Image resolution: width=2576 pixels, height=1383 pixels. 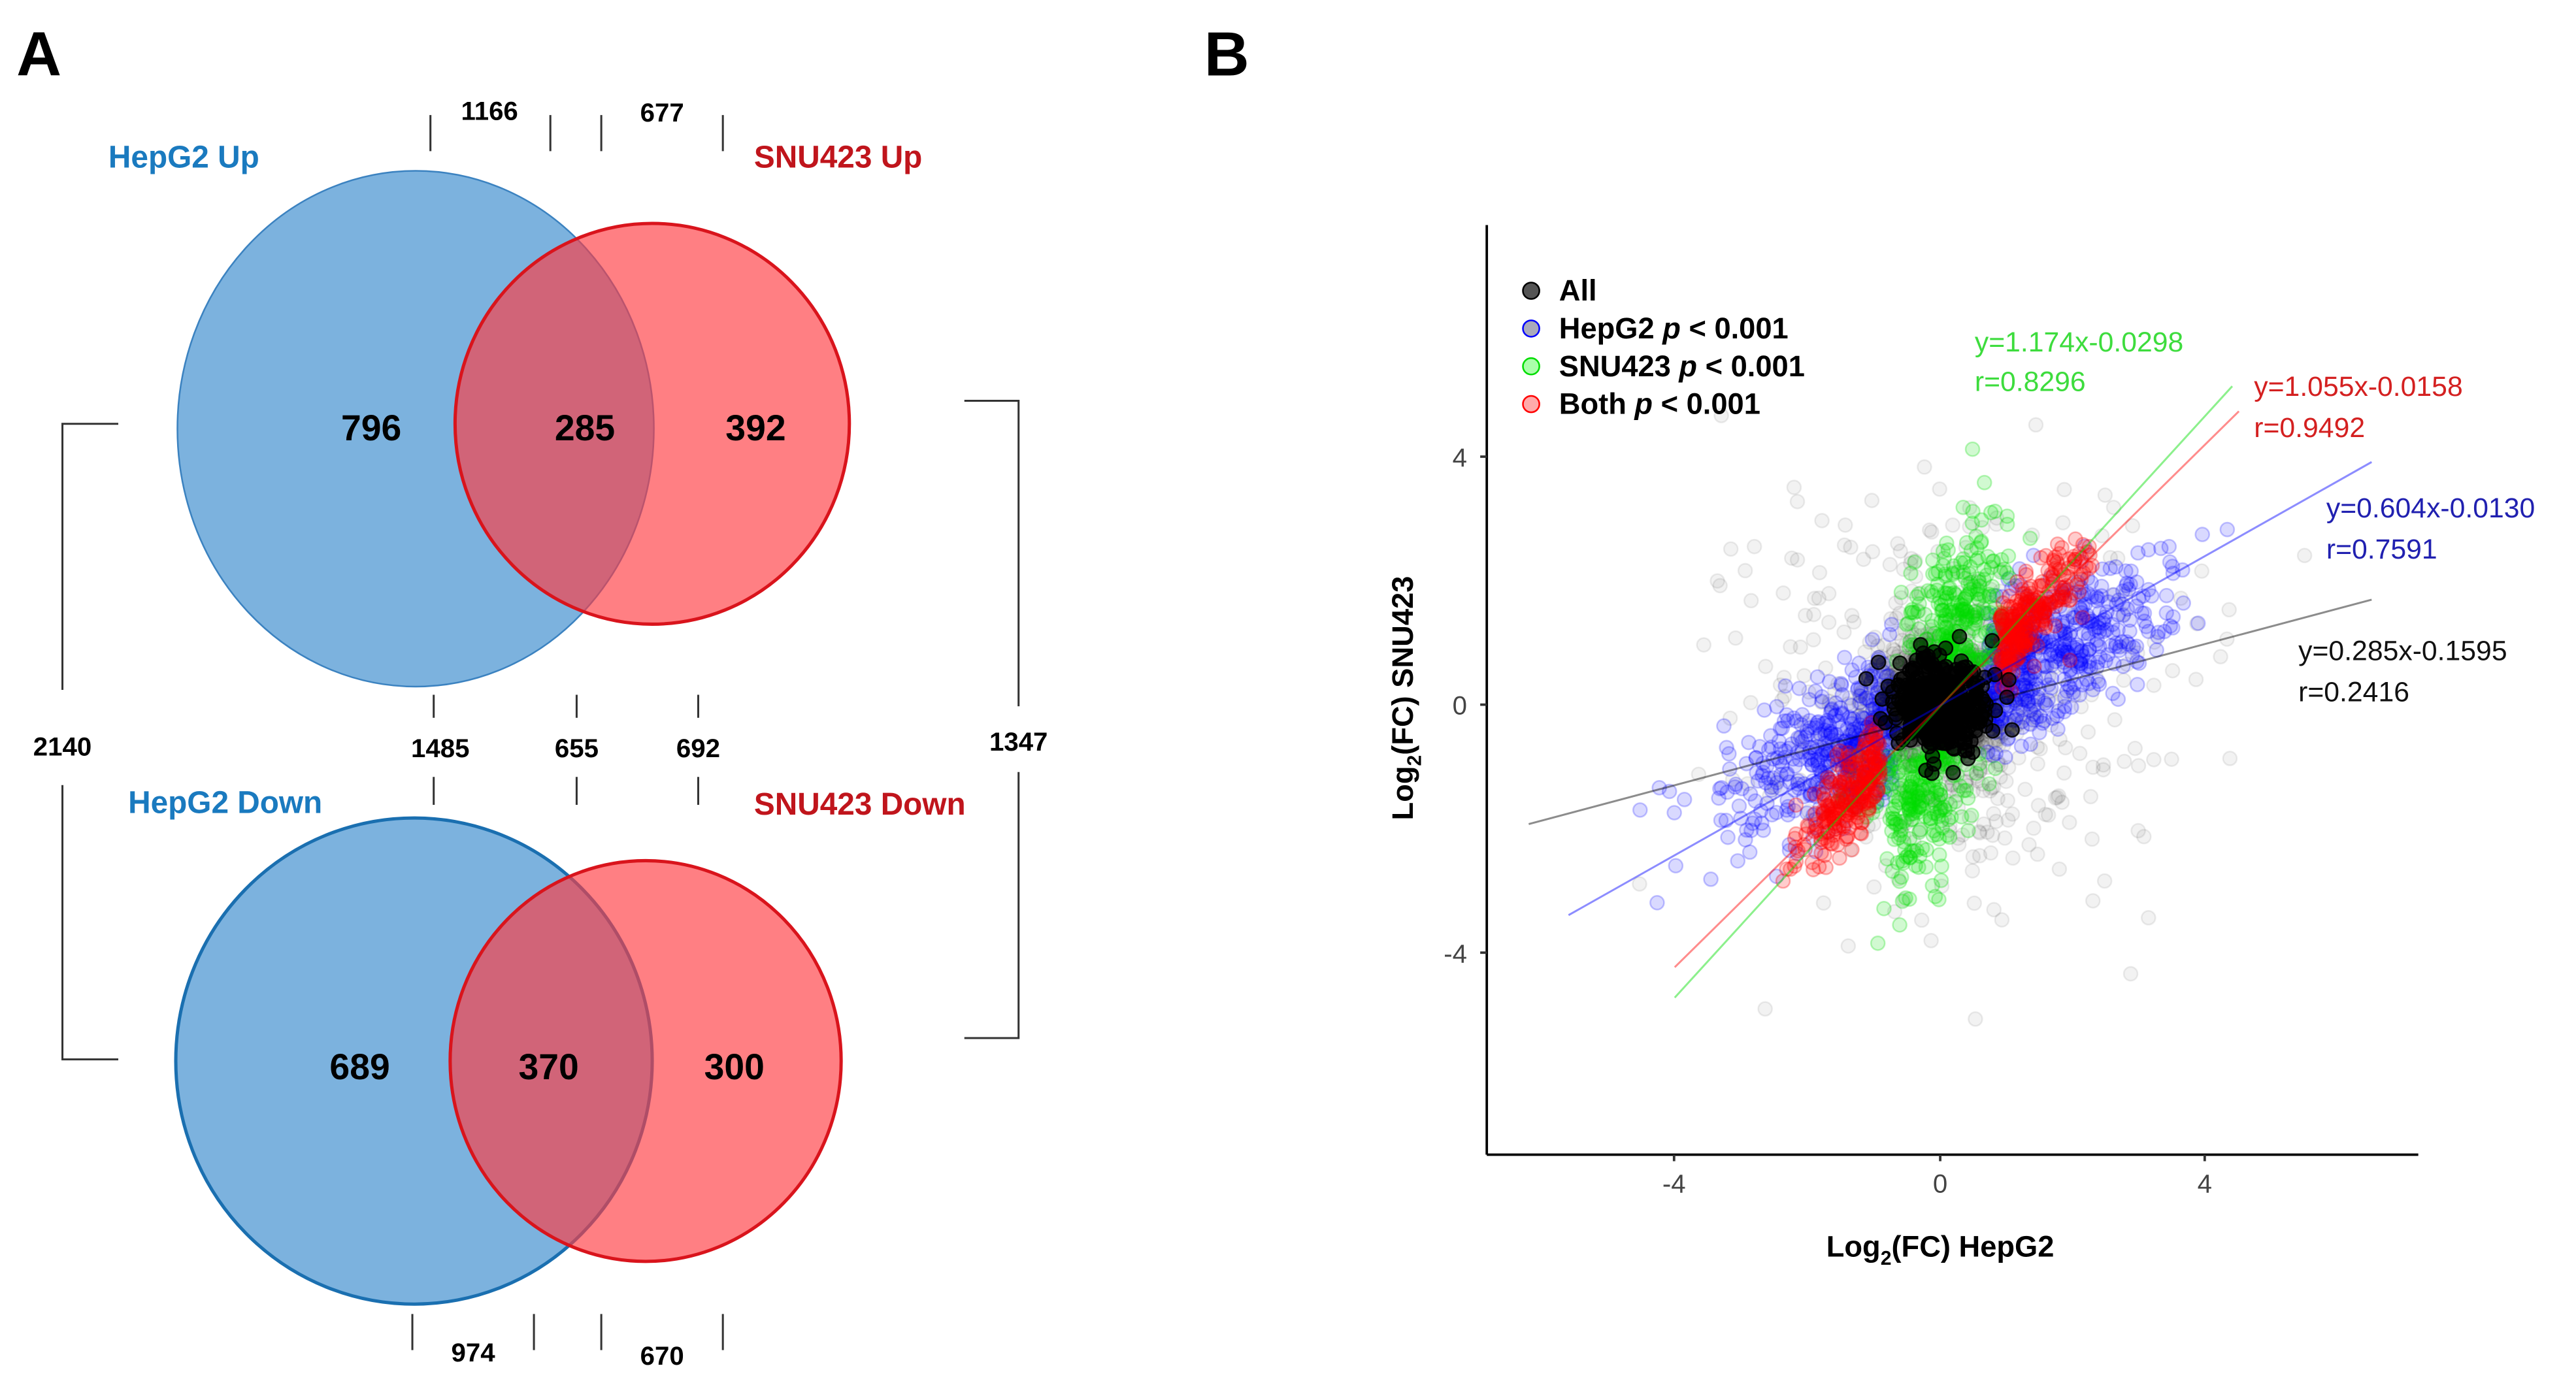 What do you see at coordinates (698, 748) in the screenshot?
I see `snu423-cross-count: 692` at bounding box center [698, 748].